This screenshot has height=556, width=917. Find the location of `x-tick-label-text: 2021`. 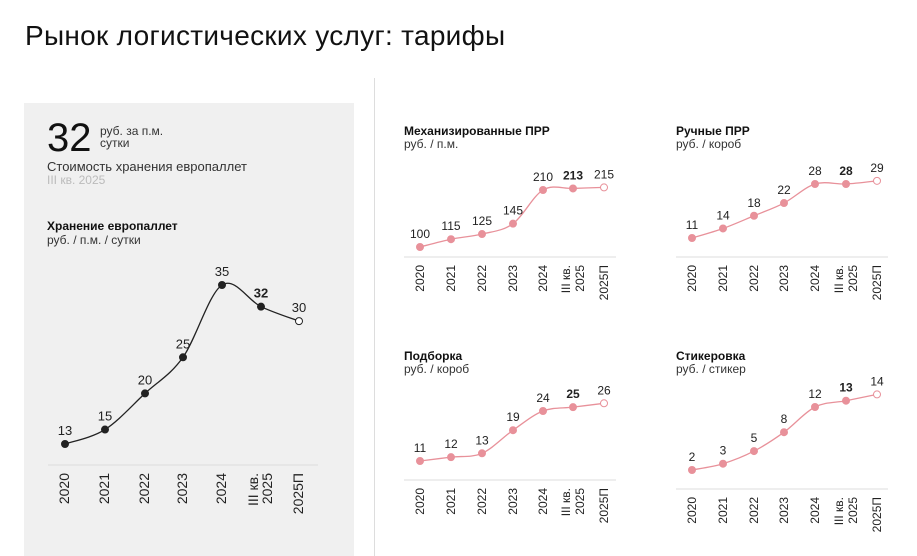

x-tick-label-text: 2021 is located at coordinates (451, 278).